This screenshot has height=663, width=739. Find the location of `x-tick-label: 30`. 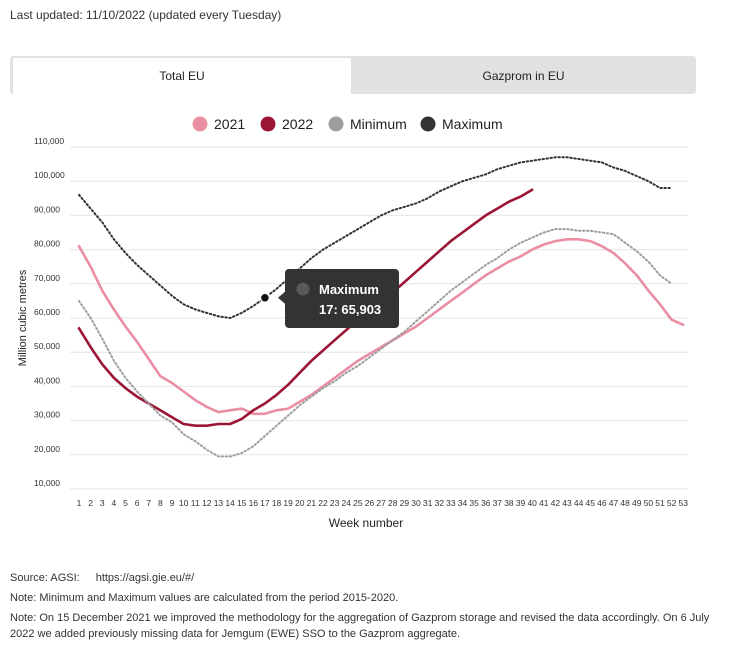

x-tick-label: 30 is located at coordinates (416, 503).